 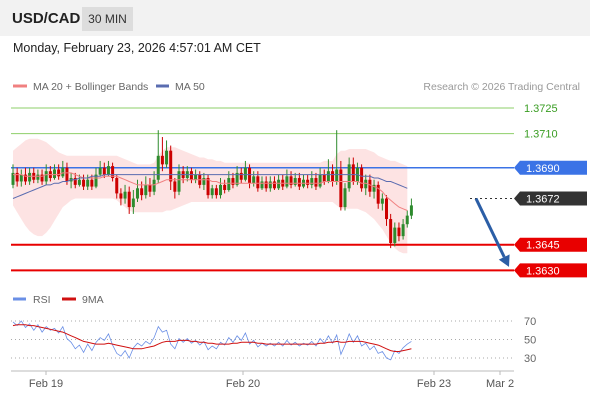 I want to click on ma50-legend-label: MA 50, so click(x=190, y=87).